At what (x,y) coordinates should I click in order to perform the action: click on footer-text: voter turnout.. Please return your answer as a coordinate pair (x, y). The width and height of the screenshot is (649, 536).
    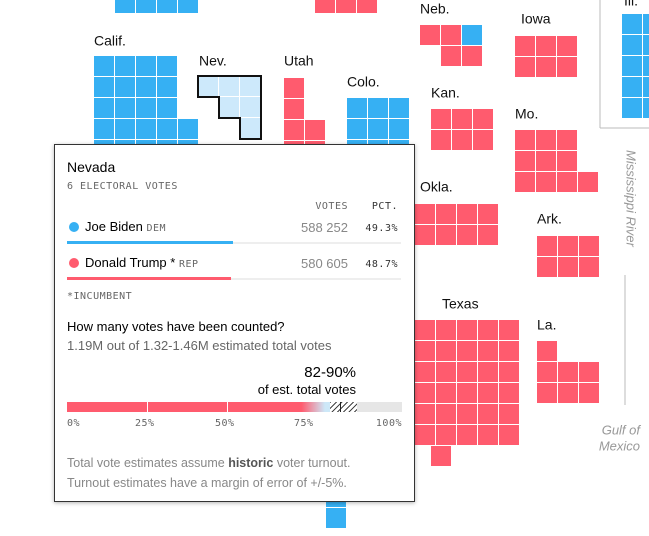
    Looking at the image, I should click on (312, 463).